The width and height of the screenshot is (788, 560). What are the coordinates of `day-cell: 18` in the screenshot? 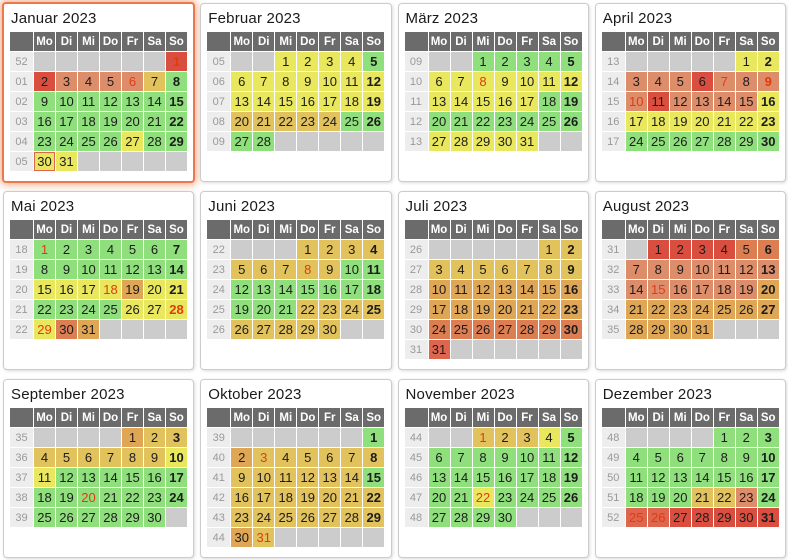 It's located at (549, 477).